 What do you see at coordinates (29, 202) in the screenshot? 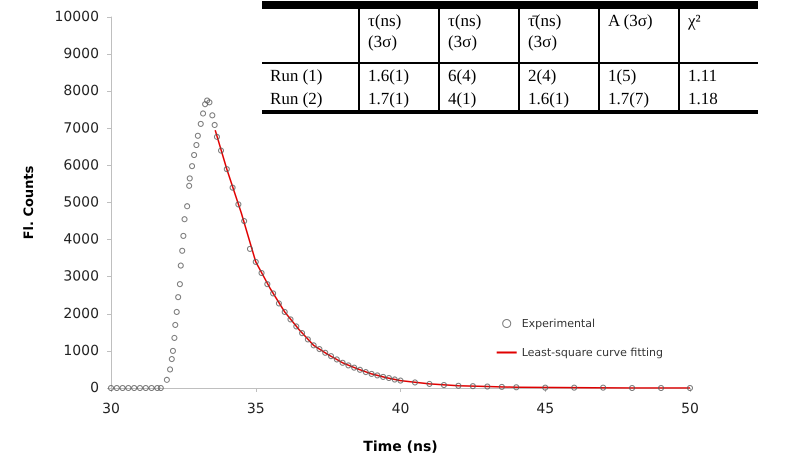
I see `y-axis-title: Fl. Counts` at bounding box center [29, 202].